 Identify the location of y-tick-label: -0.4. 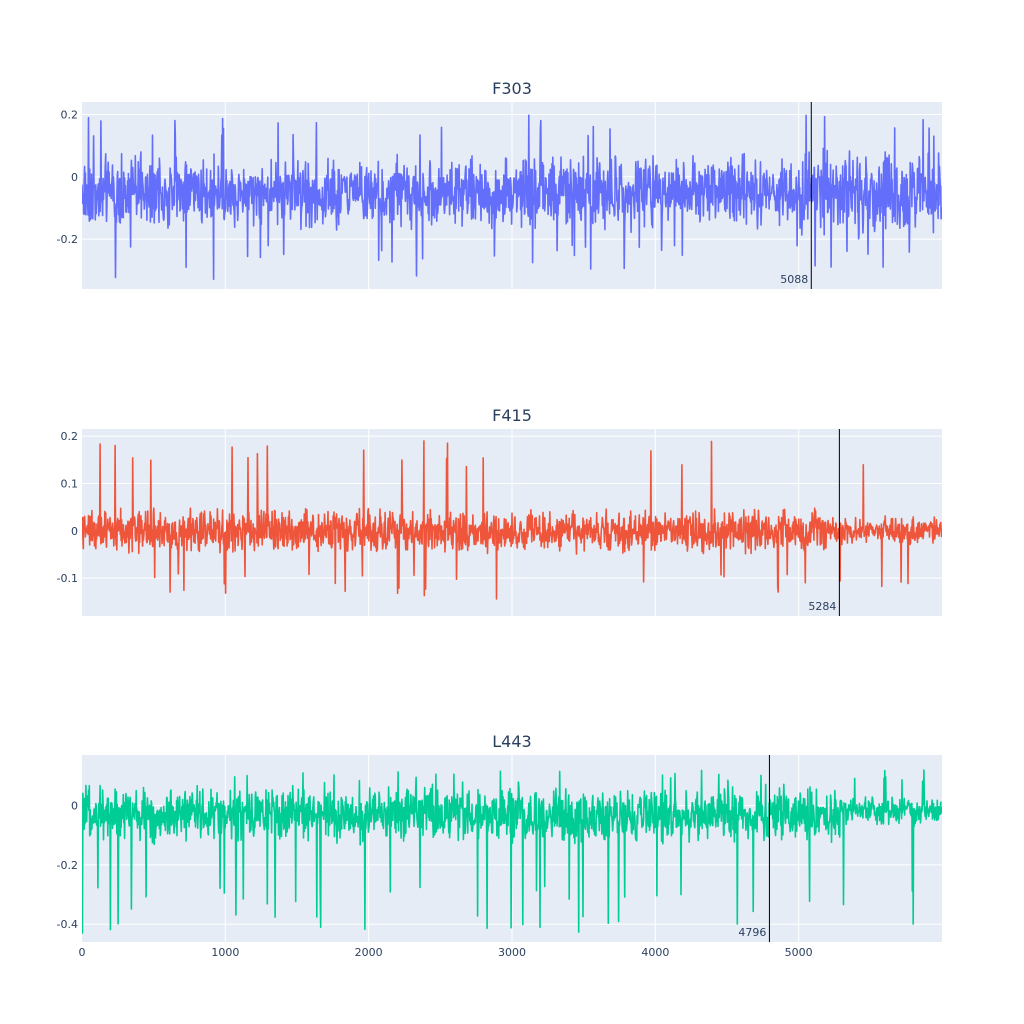
(67, 924).